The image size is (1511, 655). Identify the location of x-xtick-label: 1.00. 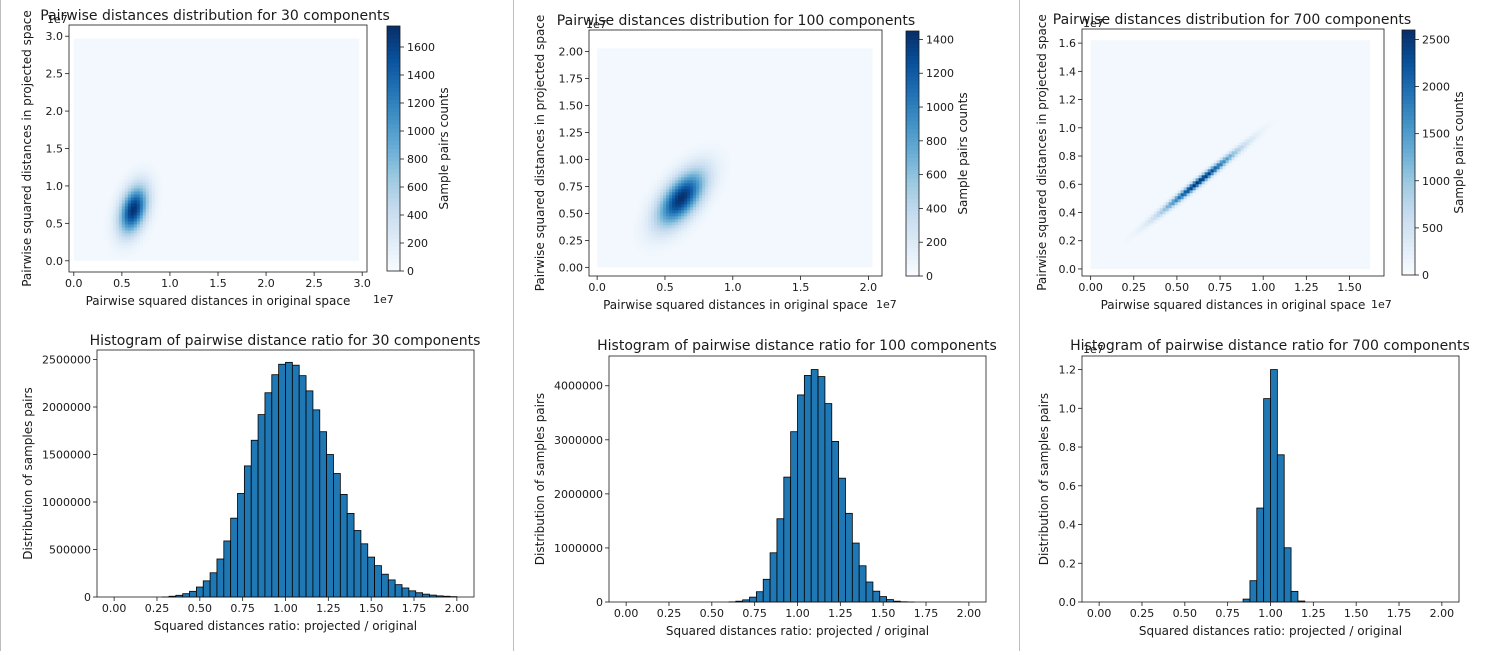
(1270, 613).